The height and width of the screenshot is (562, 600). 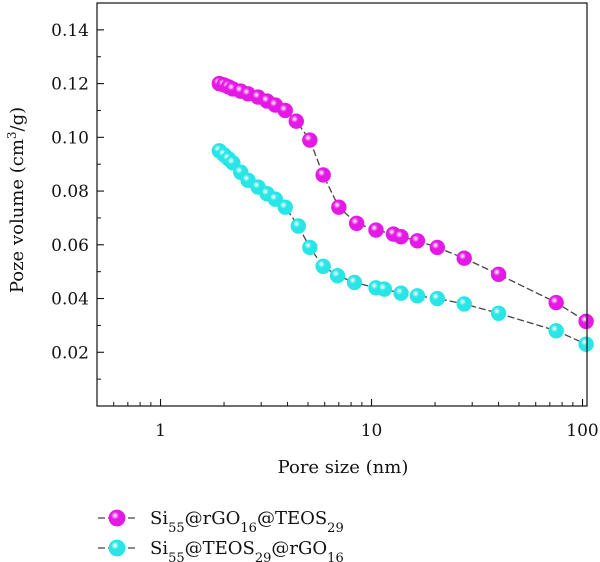 I want to click on y-tick-label: 0.14, so click(x=70, y=31).